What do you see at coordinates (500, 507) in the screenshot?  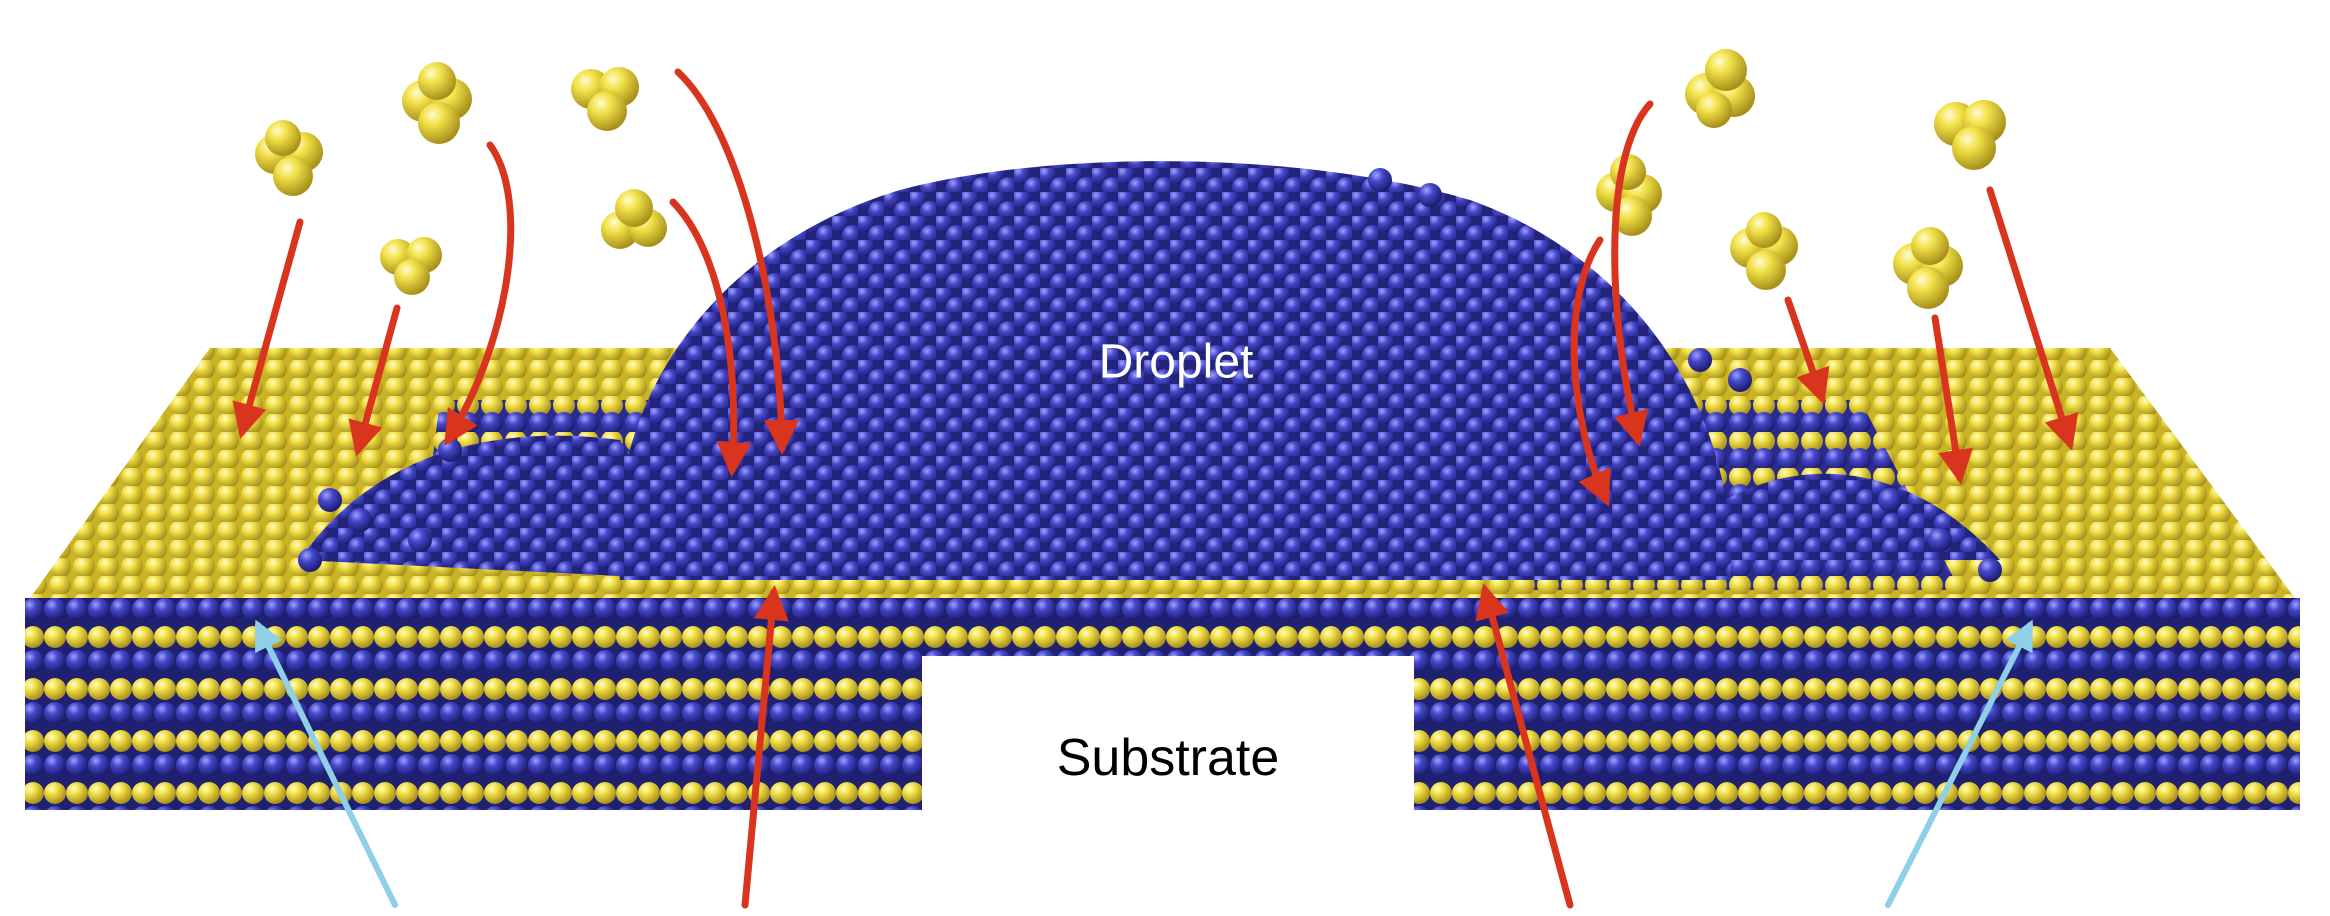 I see `droplet-left-wetting-layer` at bounding box center [500, 507].